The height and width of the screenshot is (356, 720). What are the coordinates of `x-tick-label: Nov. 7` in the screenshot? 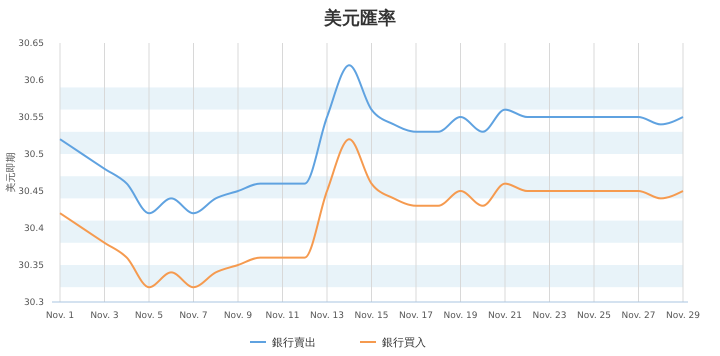 It's located at (193, 316).